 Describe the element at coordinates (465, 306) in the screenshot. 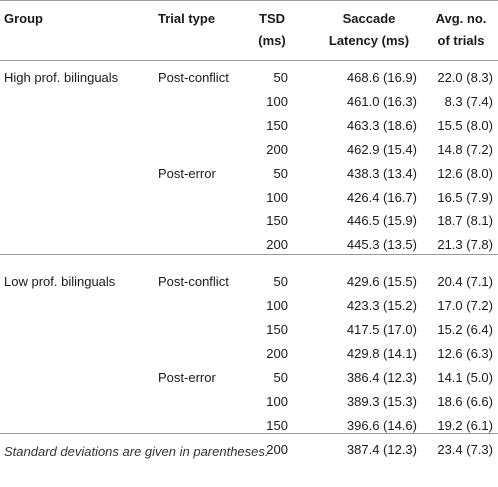

I see `cell-avg-trials: 17.0 (7.2)` at that location.